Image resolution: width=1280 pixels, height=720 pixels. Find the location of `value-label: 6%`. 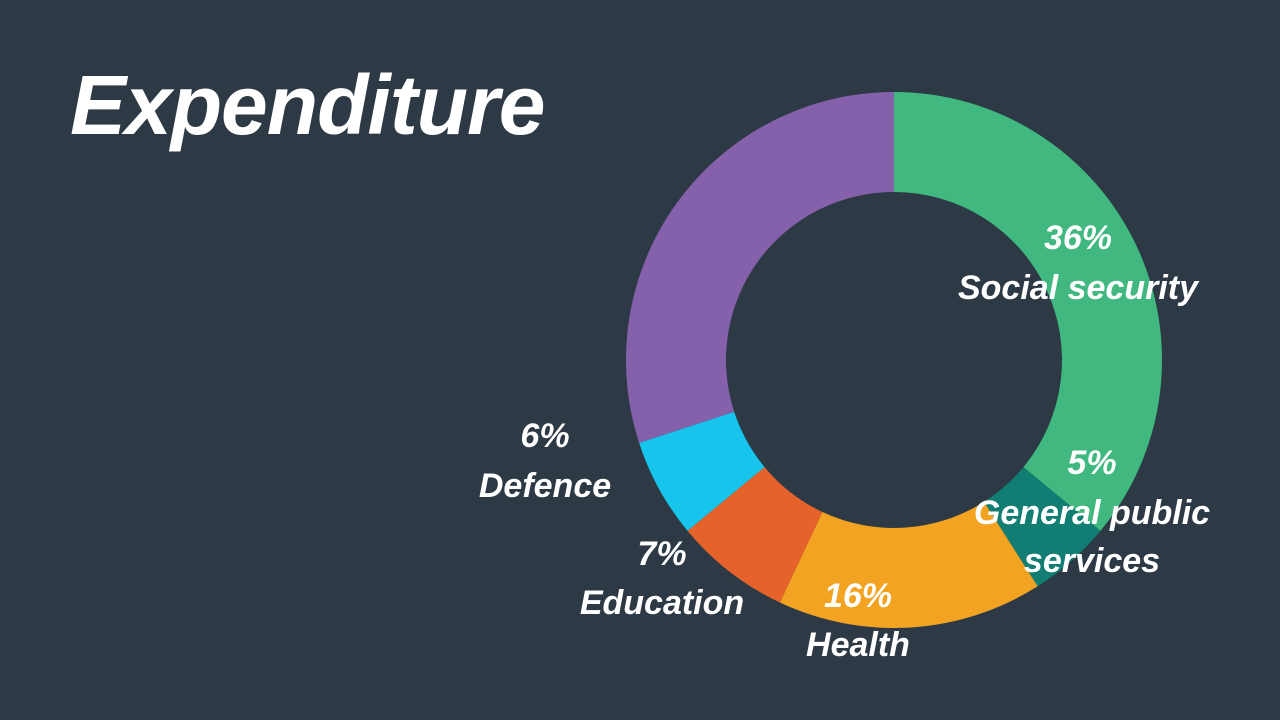

value-label: 6% is located at coordinates (544, 436).